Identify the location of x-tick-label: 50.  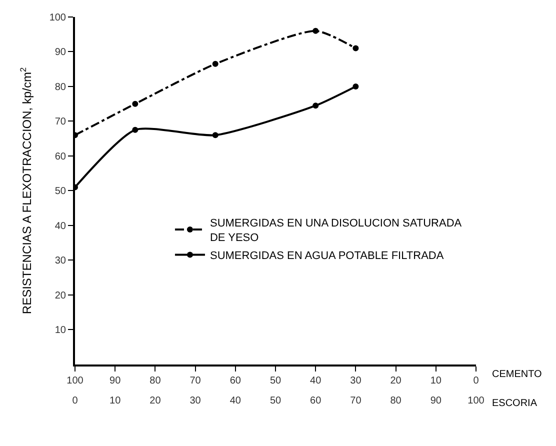
(276, 401).